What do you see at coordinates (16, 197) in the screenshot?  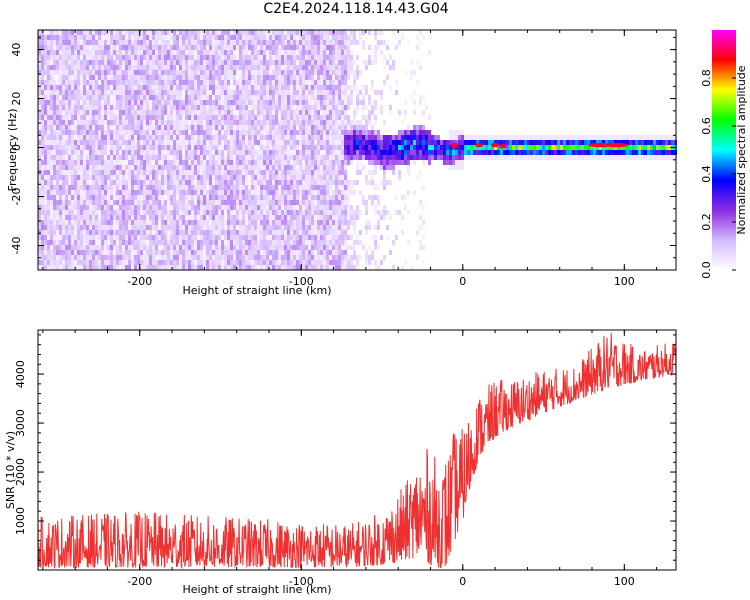 I see `y-tick-label: -20` at bounding box center [16, 197].